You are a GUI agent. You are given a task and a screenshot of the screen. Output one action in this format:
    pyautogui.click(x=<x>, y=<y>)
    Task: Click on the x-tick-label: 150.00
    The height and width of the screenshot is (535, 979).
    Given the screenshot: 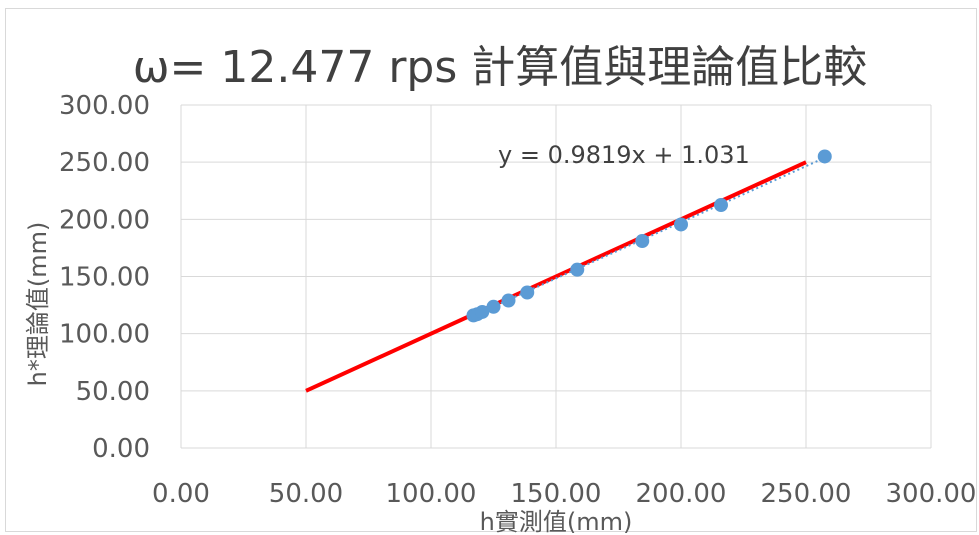 What is the action you would take?
    pyautogui.click(x=556, y=494)
    